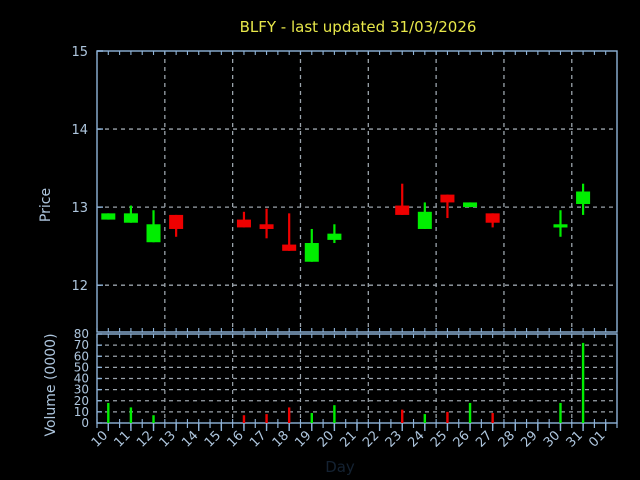 Image resolution: width=640 pixels, height=480 pixels. I want to click on volume-tick-label: 30, so click(81, 390).